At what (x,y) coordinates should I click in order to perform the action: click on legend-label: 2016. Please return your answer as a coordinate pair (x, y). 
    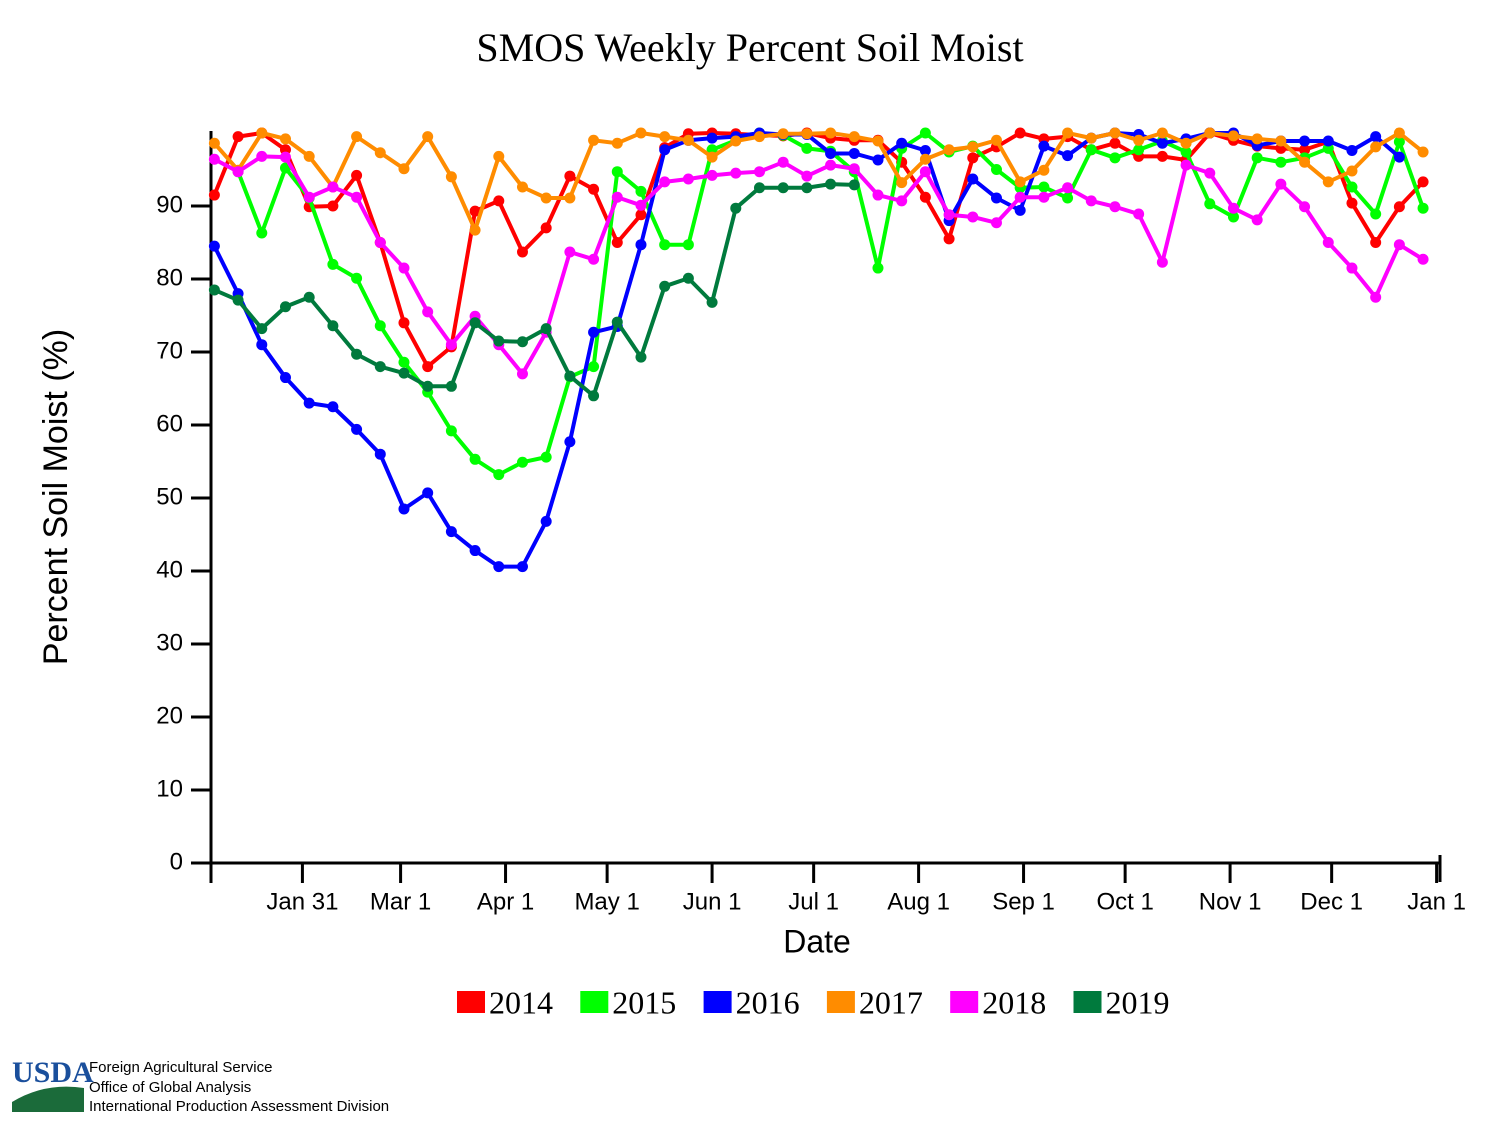
    Looking at the image, I should click on (768, 1002).